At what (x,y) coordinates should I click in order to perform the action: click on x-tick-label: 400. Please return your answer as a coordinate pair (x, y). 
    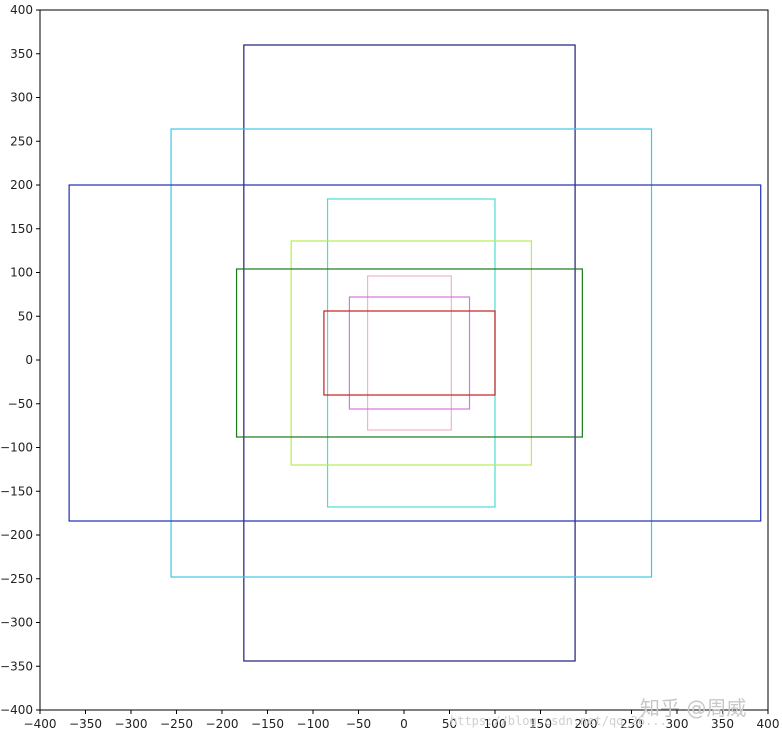
    Looking at the image, I should click on (768, 724).